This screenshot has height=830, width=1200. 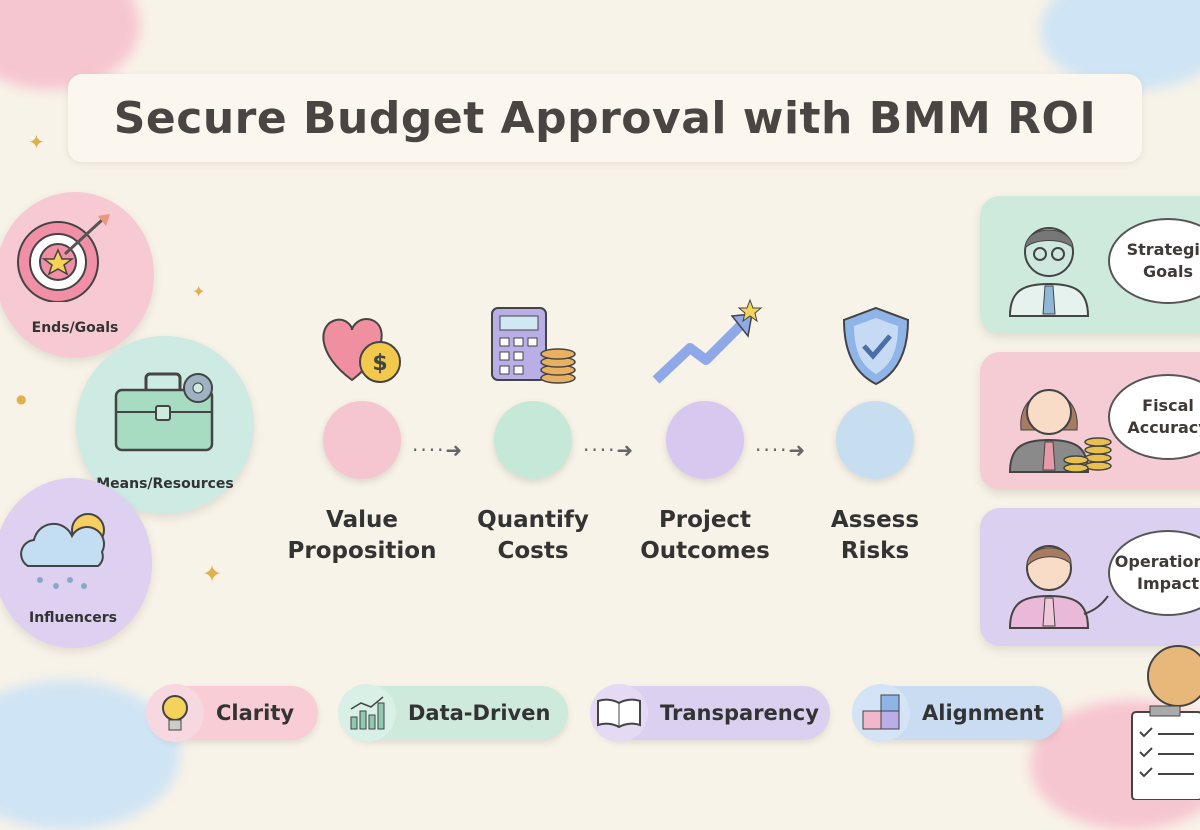 I want to click on value-pill-transparency: Transparency, so click(x=710, y=713).